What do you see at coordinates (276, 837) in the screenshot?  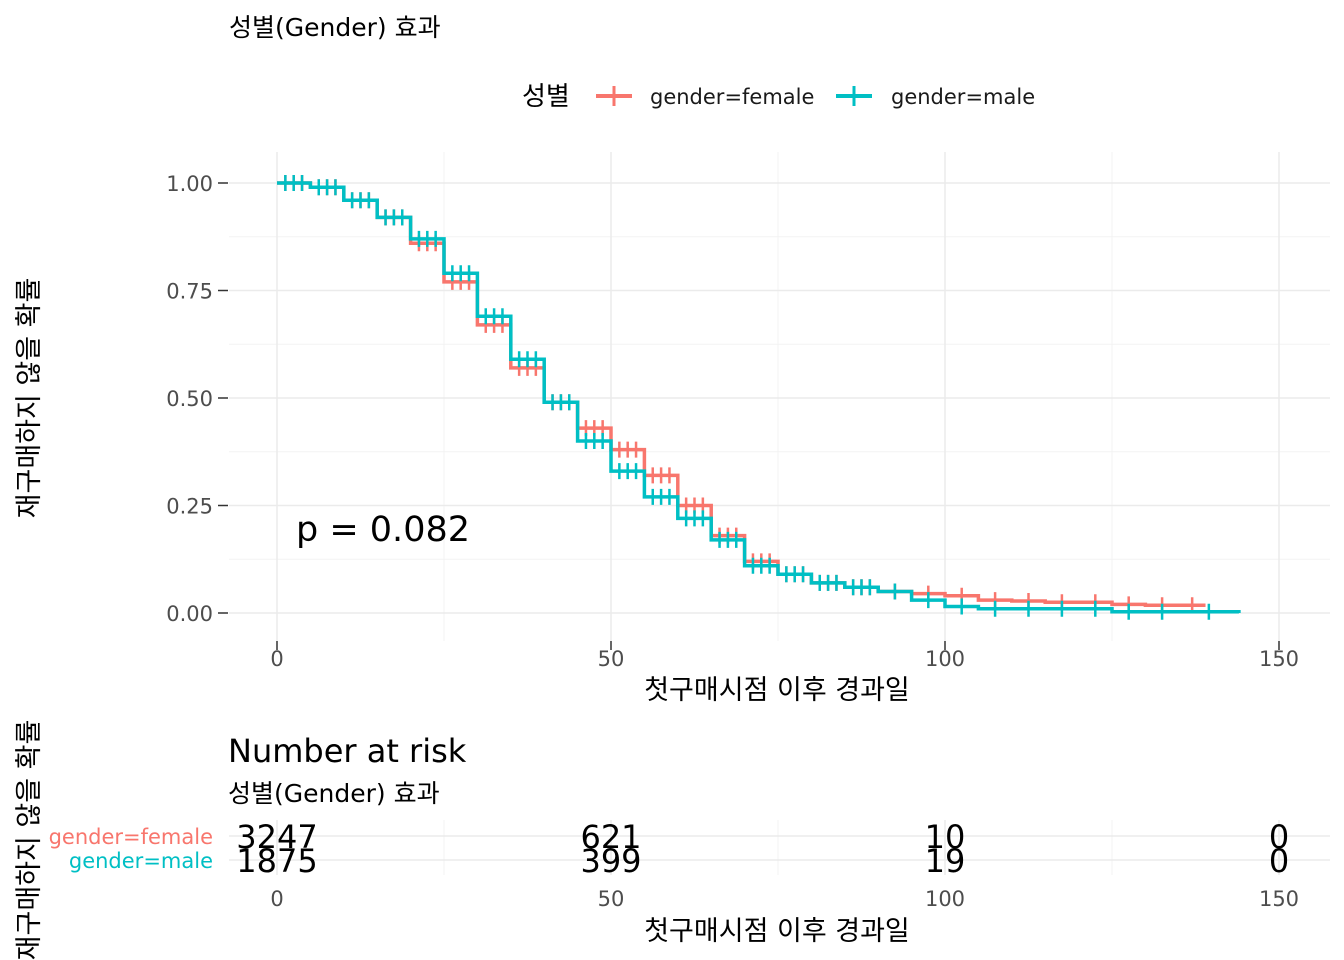 I see `risk-count: 3247` at bounding box center [276, 837].